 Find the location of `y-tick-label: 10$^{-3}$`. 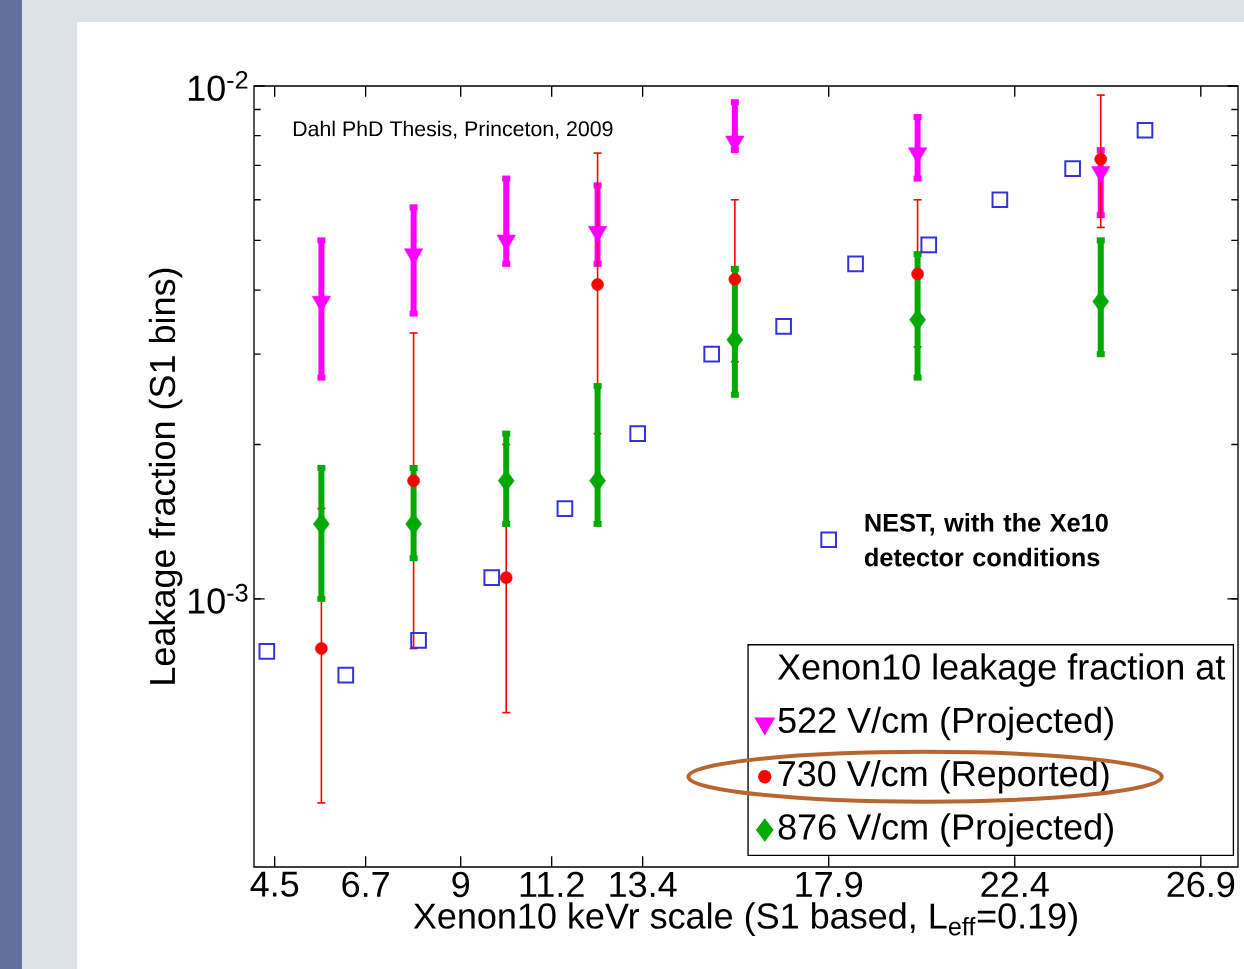

y-tick-label: 10$^{-3}$ is located at coordinates (218, 598).